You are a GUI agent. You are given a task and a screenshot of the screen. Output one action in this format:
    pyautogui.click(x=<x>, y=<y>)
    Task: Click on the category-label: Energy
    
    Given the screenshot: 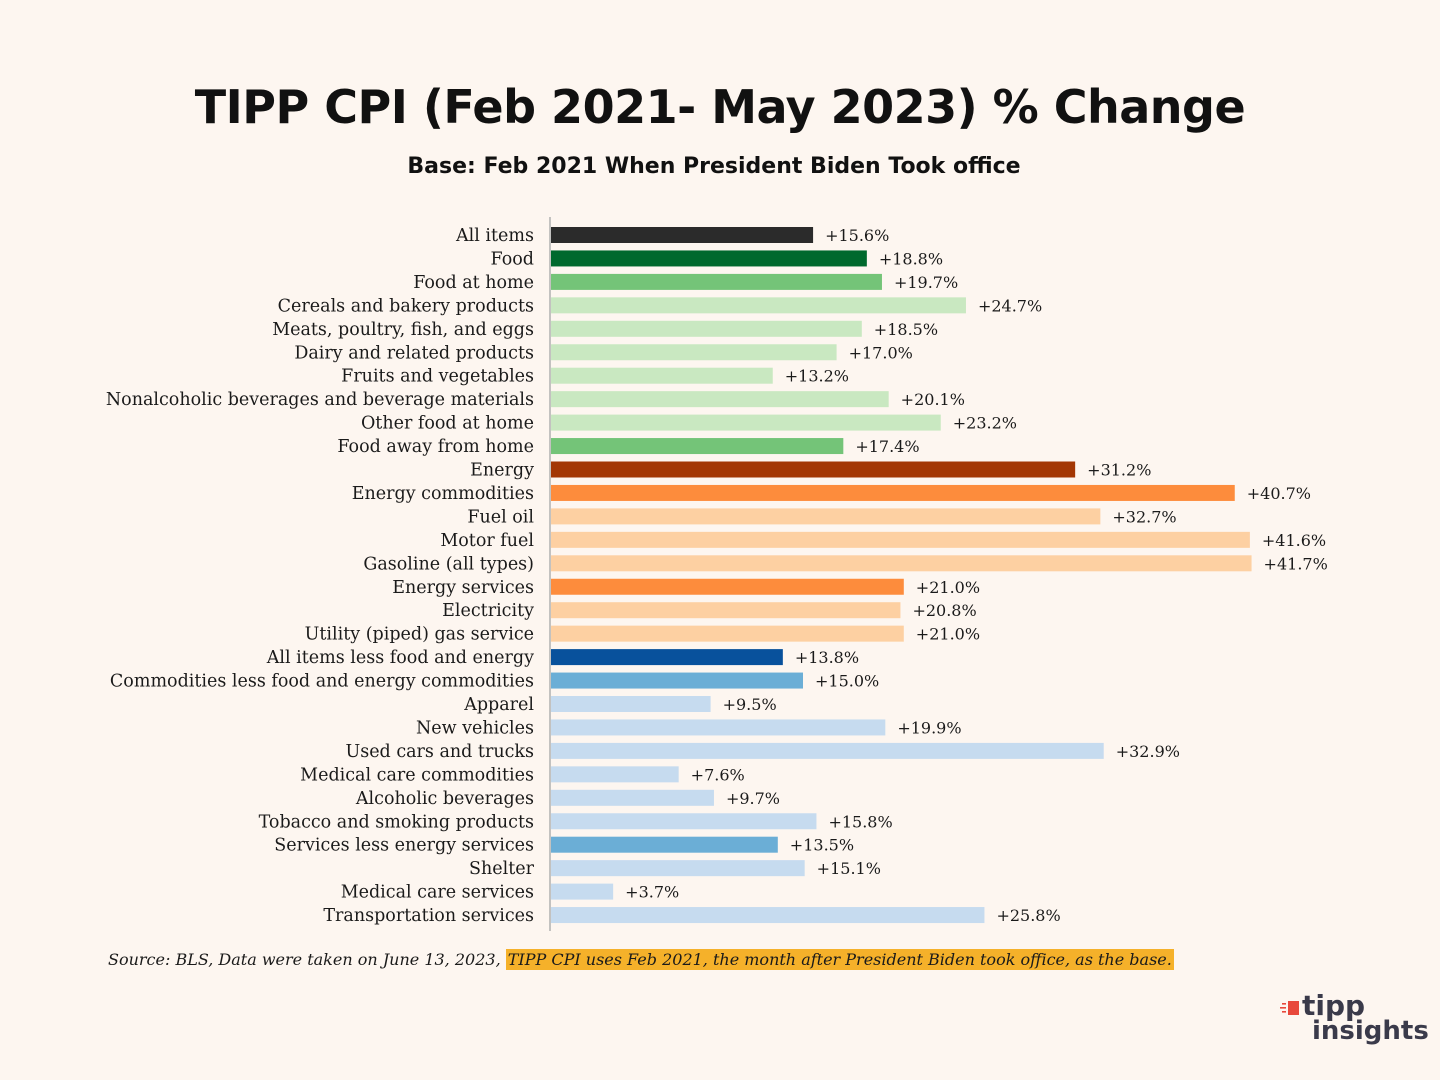 What is the action you would take?
    pyautogui.click(x=502, y=471)
    